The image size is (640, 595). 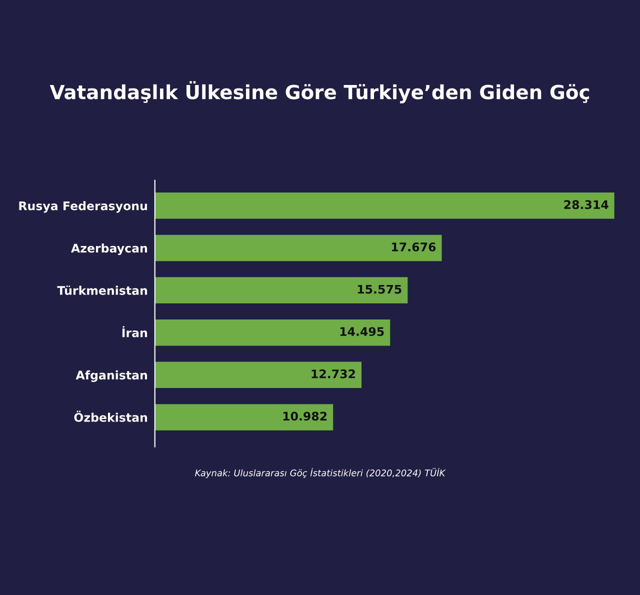 What do you see at coordinates (414, 247) in the screenshot?
I see `data-label: 17.676` at bounding box center [414, 247].